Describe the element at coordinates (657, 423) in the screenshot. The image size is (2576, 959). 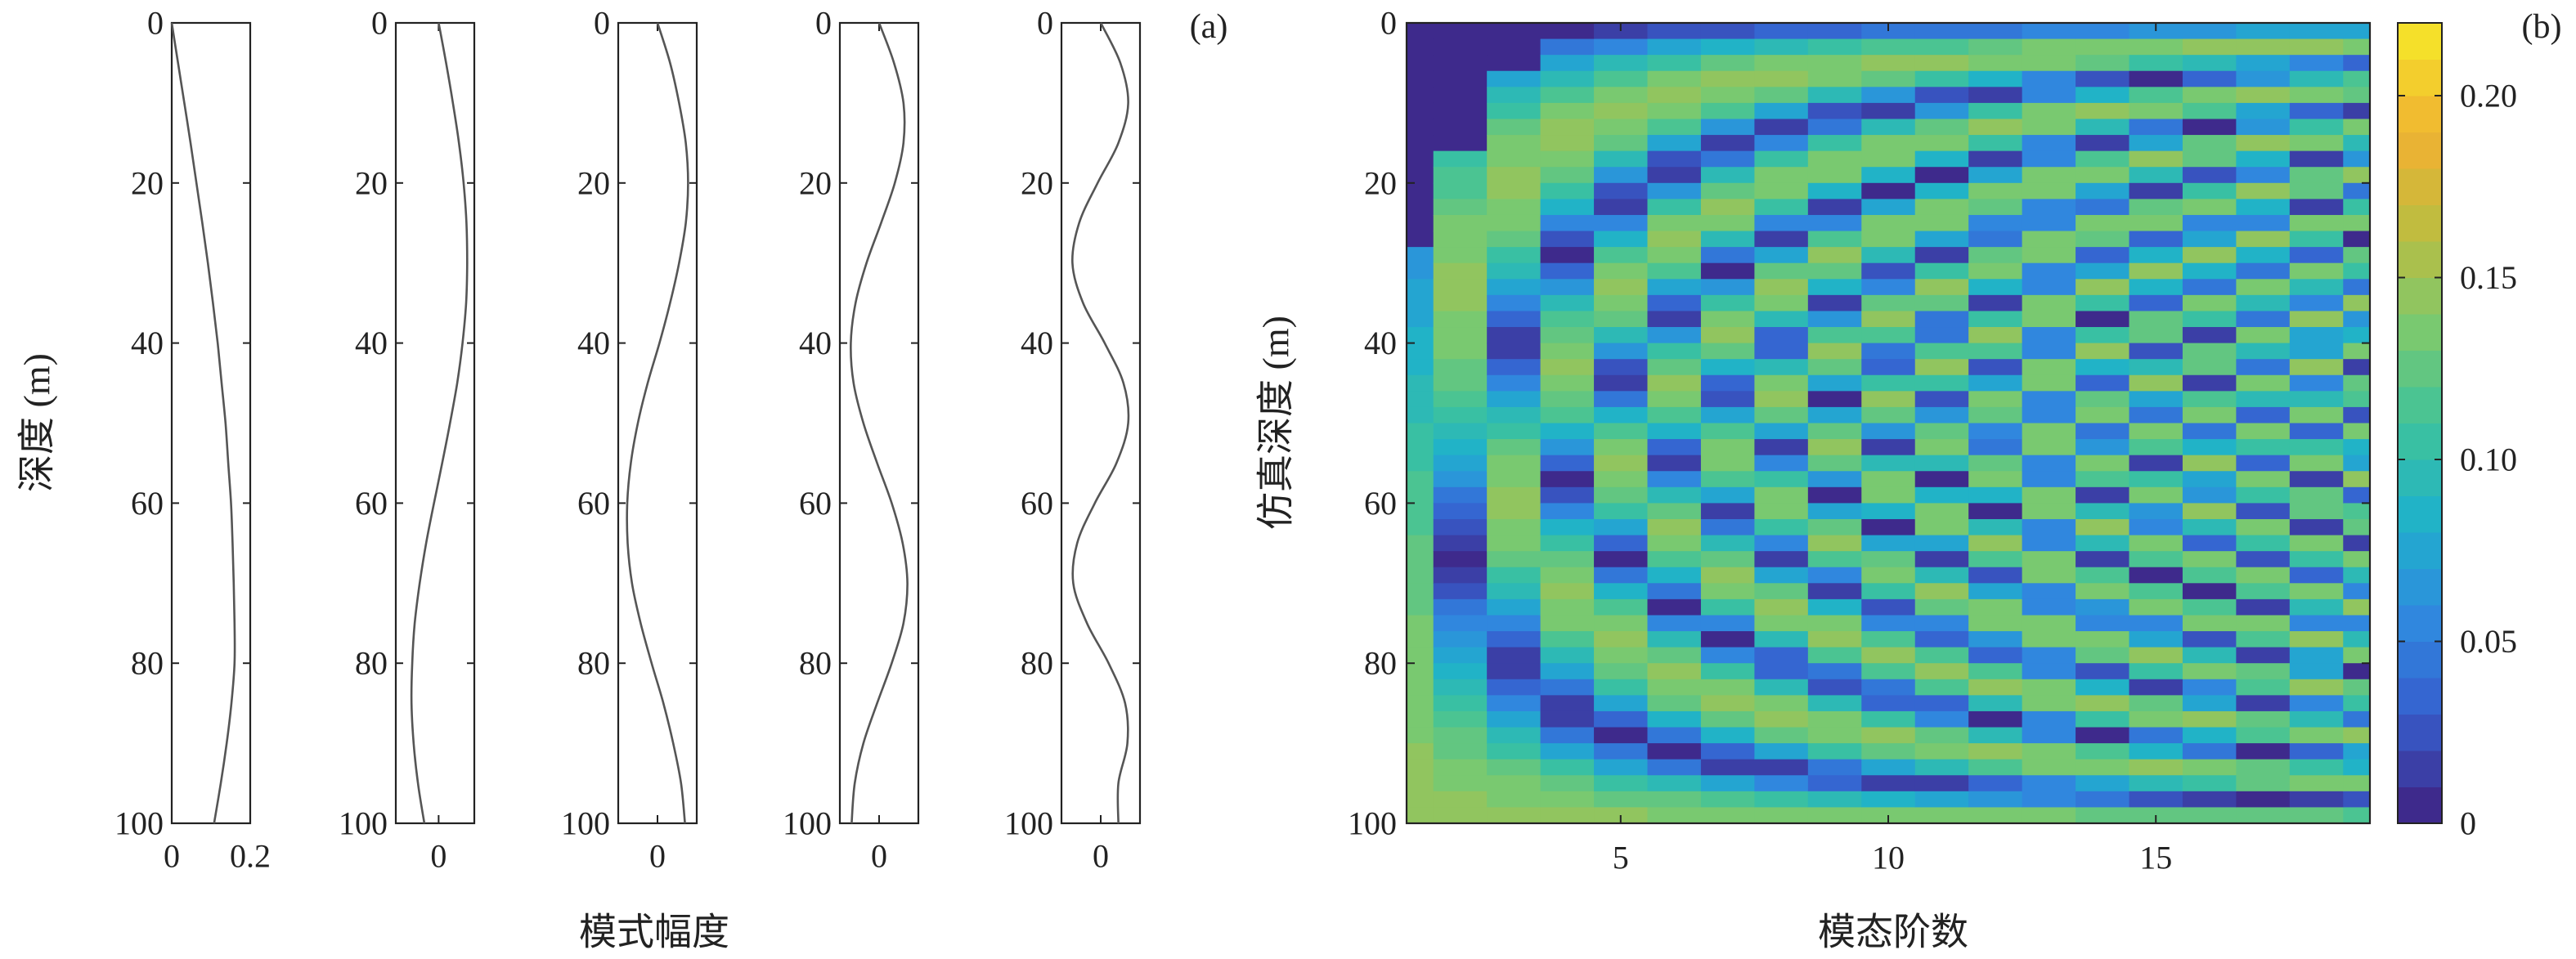
I see `mode-shape-line` at that location.